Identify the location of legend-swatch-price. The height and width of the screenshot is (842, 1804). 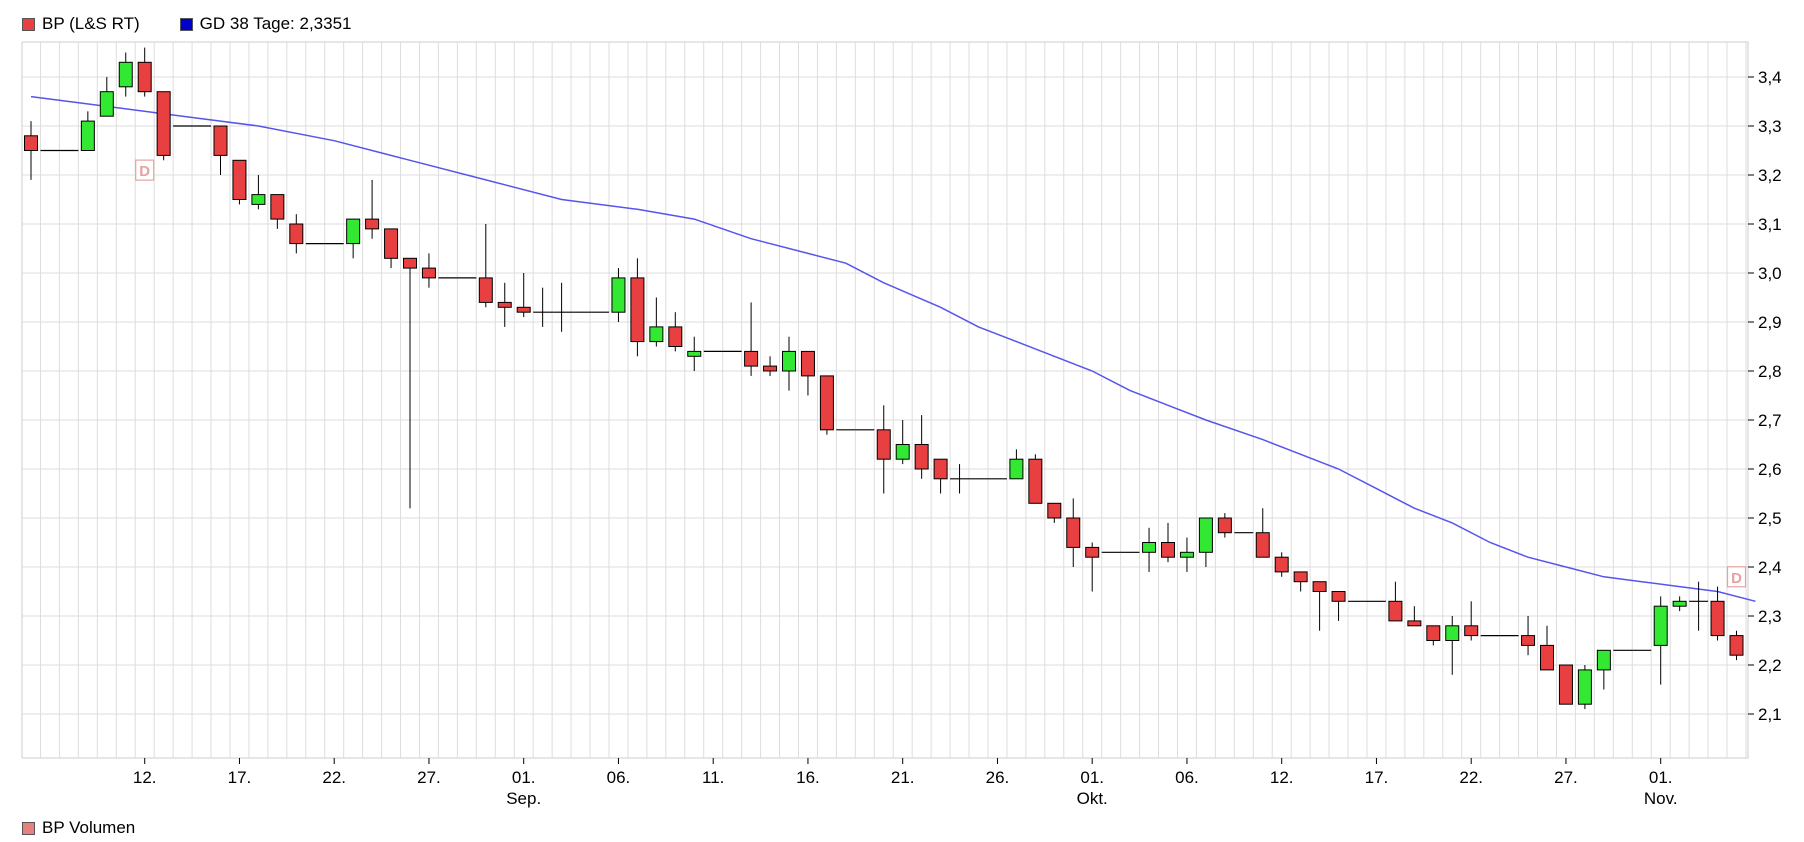
(28, 24).